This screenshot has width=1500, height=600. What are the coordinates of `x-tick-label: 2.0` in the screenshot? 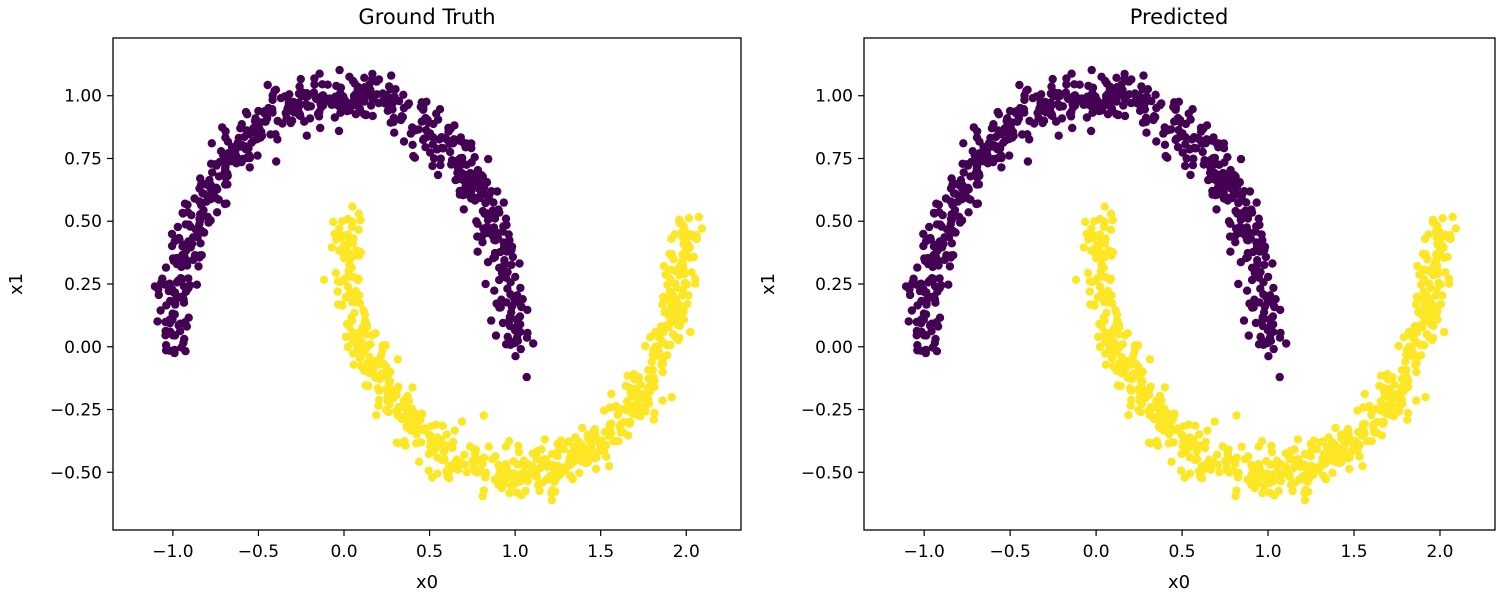 It's located at (686, 552).